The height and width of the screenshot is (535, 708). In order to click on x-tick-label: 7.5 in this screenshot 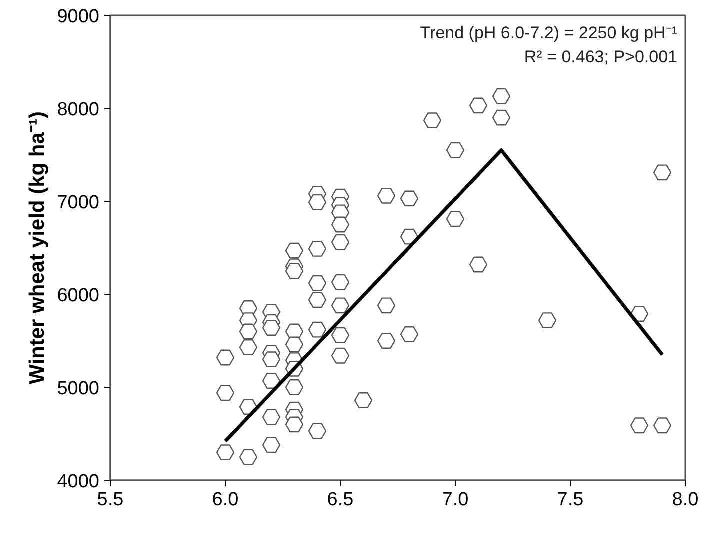, I will do `click(570, 500)`.